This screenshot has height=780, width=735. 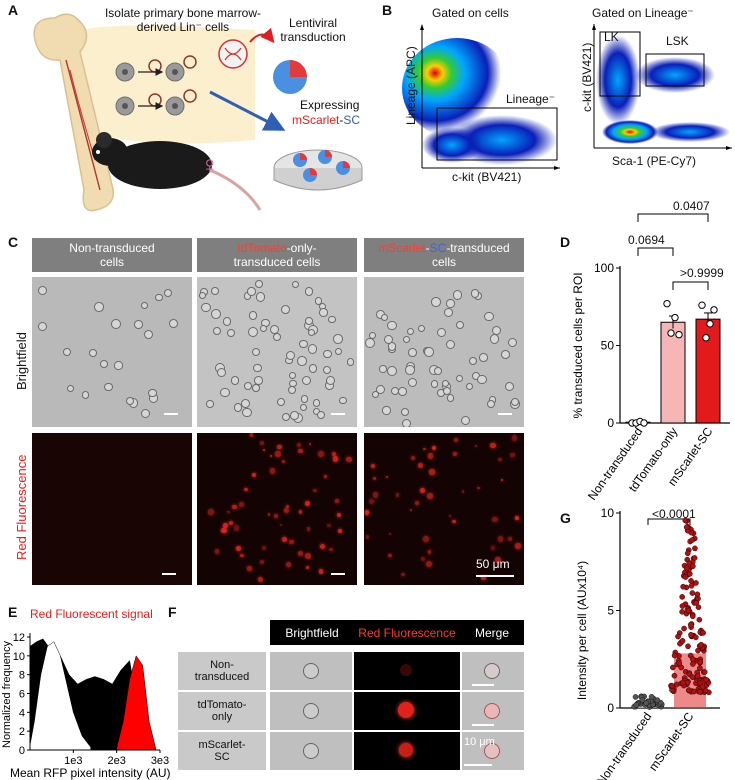 What do you see at coordinates (198, 112) in the screenshot?
I see `panel-a-illustration` at bounding box center [198, 112].